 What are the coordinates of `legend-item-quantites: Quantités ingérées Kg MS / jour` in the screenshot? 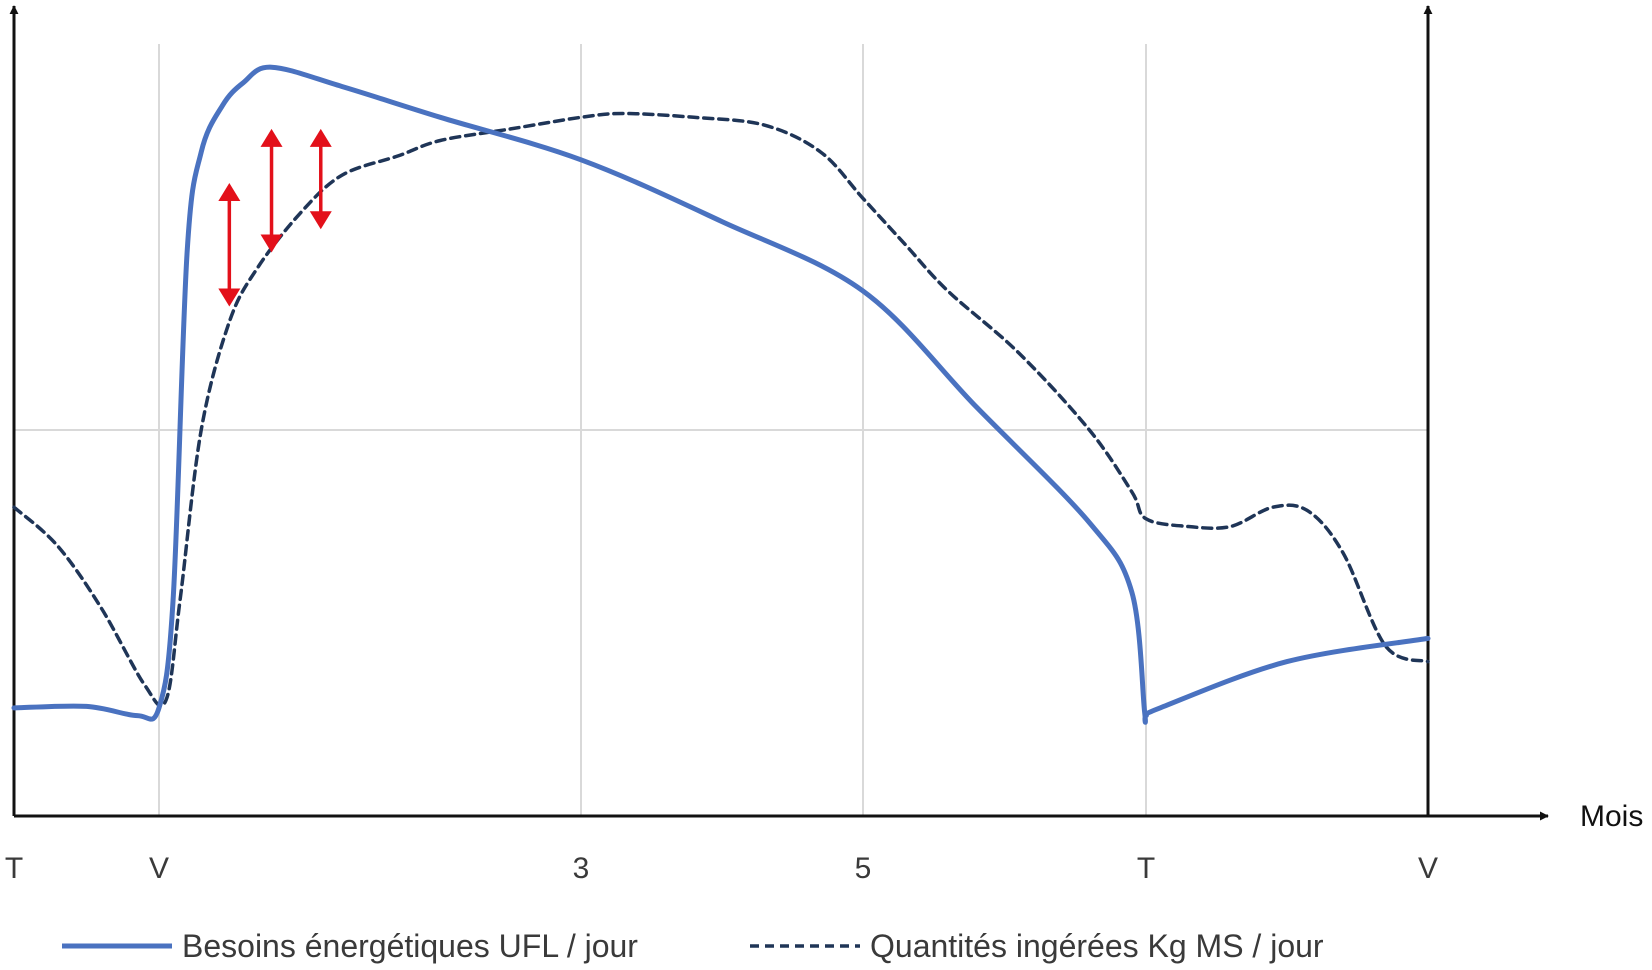 It's located at (1037, 946).